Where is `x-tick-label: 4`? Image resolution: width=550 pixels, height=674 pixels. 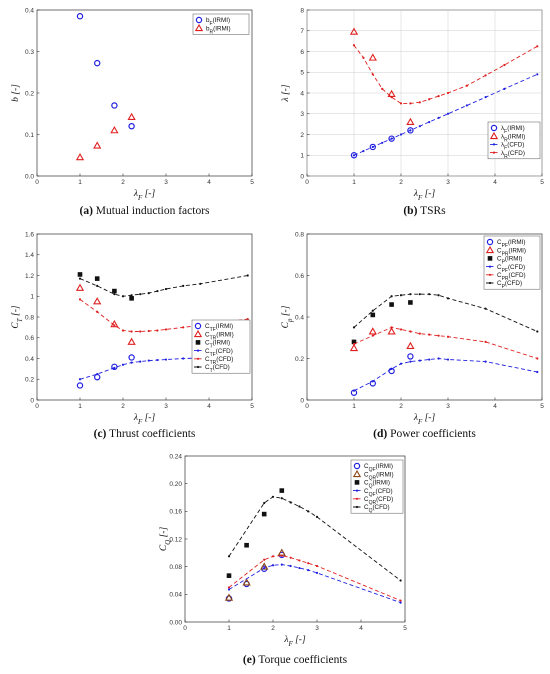
x-tick-label: 4 is located at coordinates (495, 406).